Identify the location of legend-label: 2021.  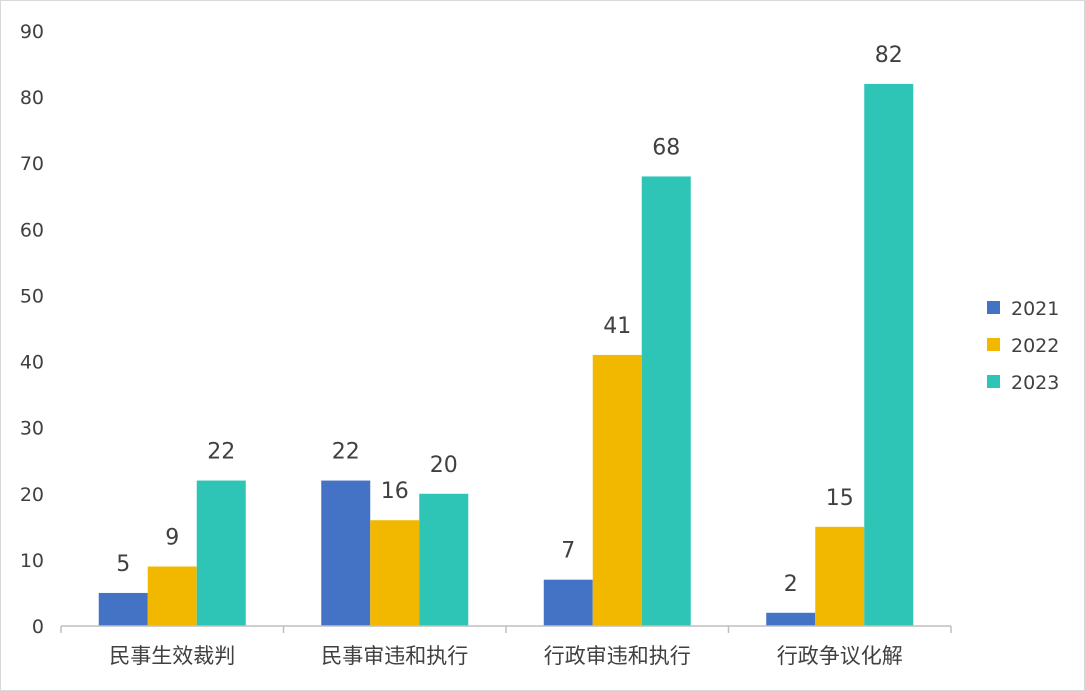
(1035, 309).